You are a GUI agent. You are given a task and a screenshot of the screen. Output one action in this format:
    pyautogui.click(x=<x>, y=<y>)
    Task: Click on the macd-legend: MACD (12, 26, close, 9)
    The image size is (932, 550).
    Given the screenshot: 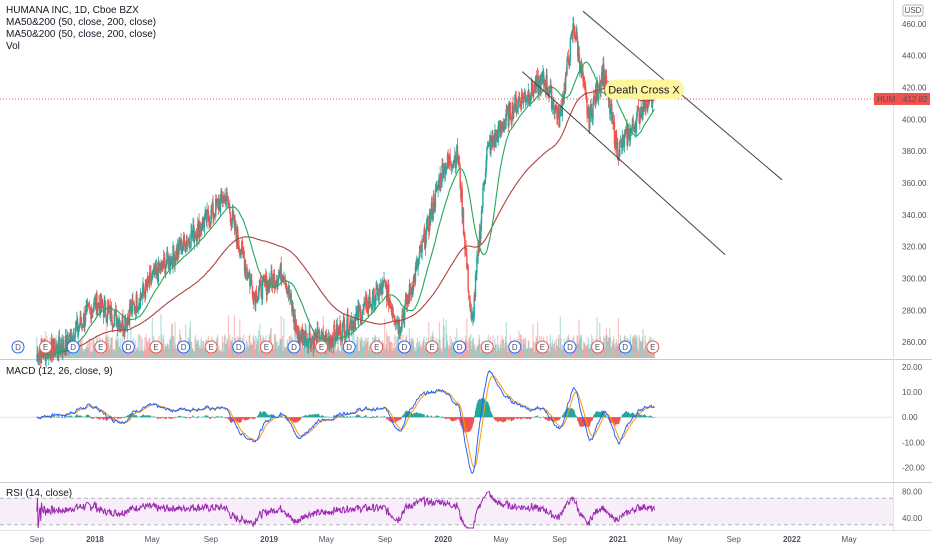 What is the action you would take?
    pyautogui.click(x=59, y=371)
    